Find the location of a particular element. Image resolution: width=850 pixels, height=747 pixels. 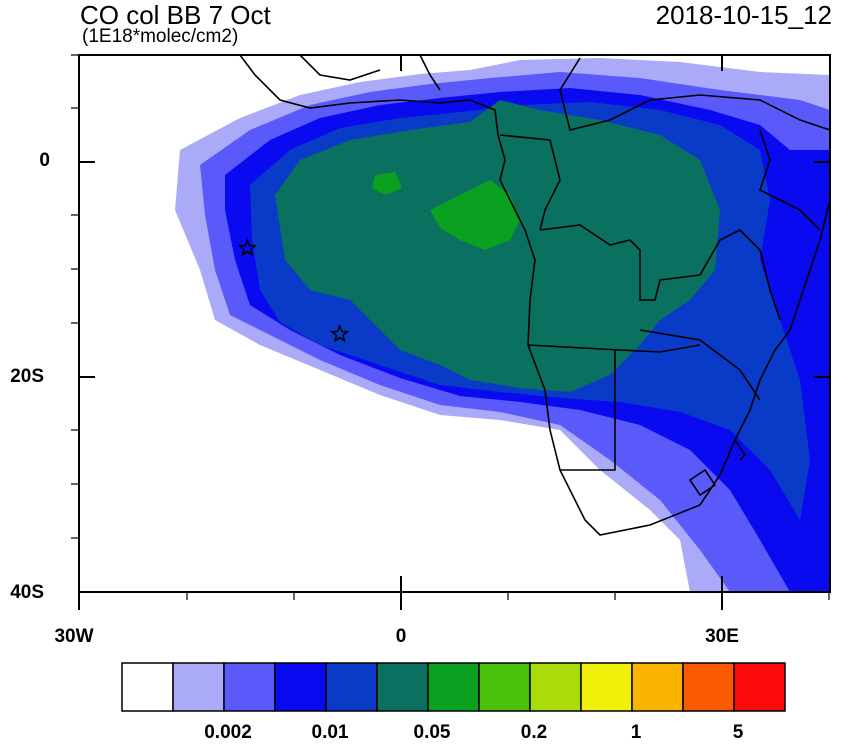

colorbar-label: 5 is located at coordinates (738, 732).